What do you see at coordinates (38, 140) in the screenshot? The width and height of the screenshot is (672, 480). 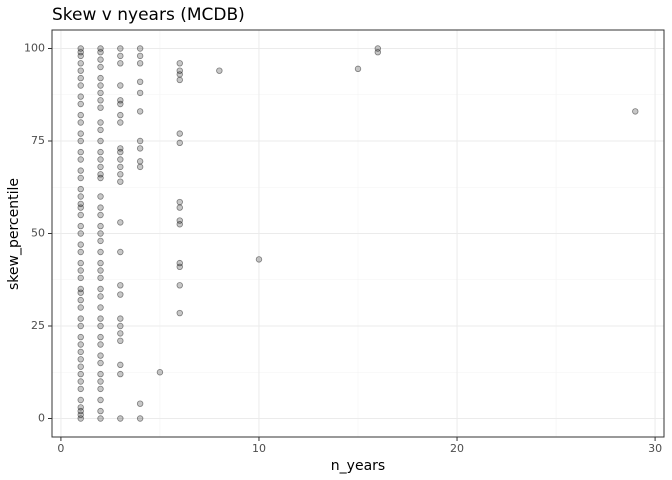 I see `y-tick-label: 75` at bounding box center [38, 140].